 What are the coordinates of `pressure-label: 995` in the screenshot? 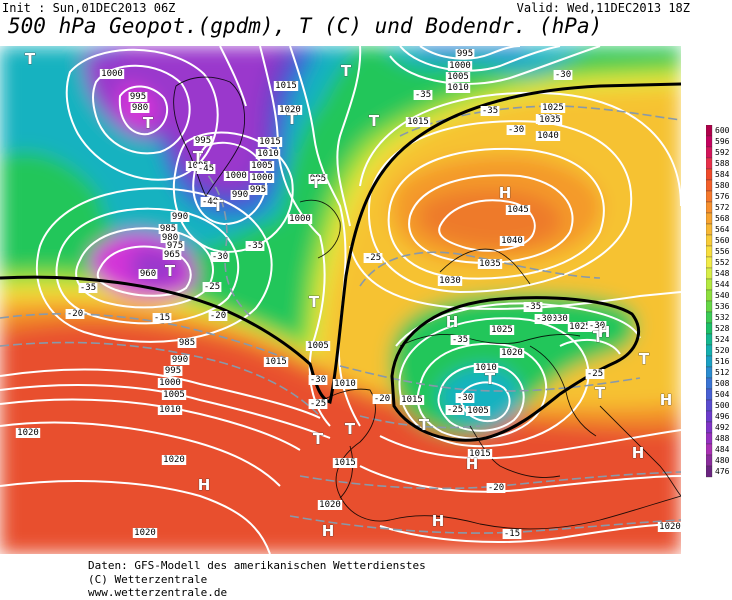 It's located at (258, 190).